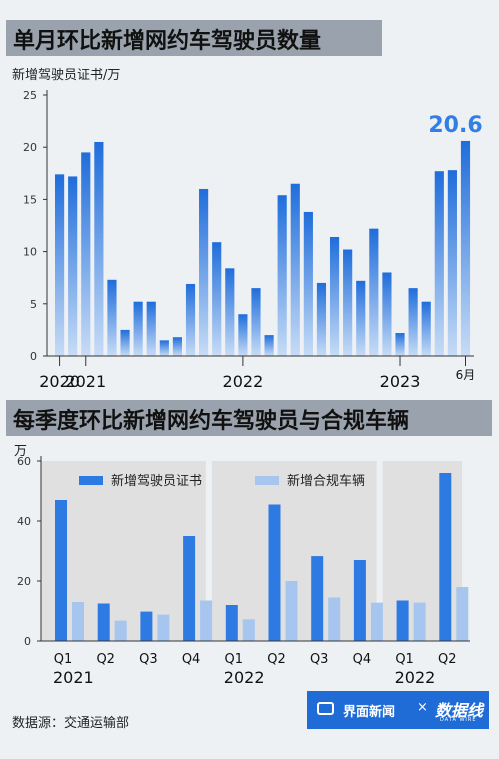  Describe the element at coordinates (243, 381) in the screenshot. I see `x-period-label: 2022` at that location.